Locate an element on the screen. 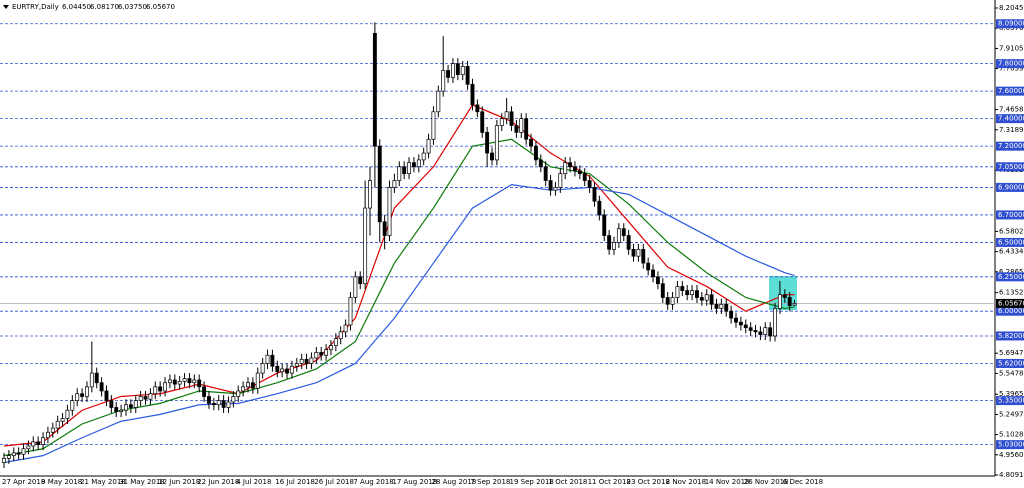  x-tick-label: 23 Oct 2018 is located at coordinates (648, 482).